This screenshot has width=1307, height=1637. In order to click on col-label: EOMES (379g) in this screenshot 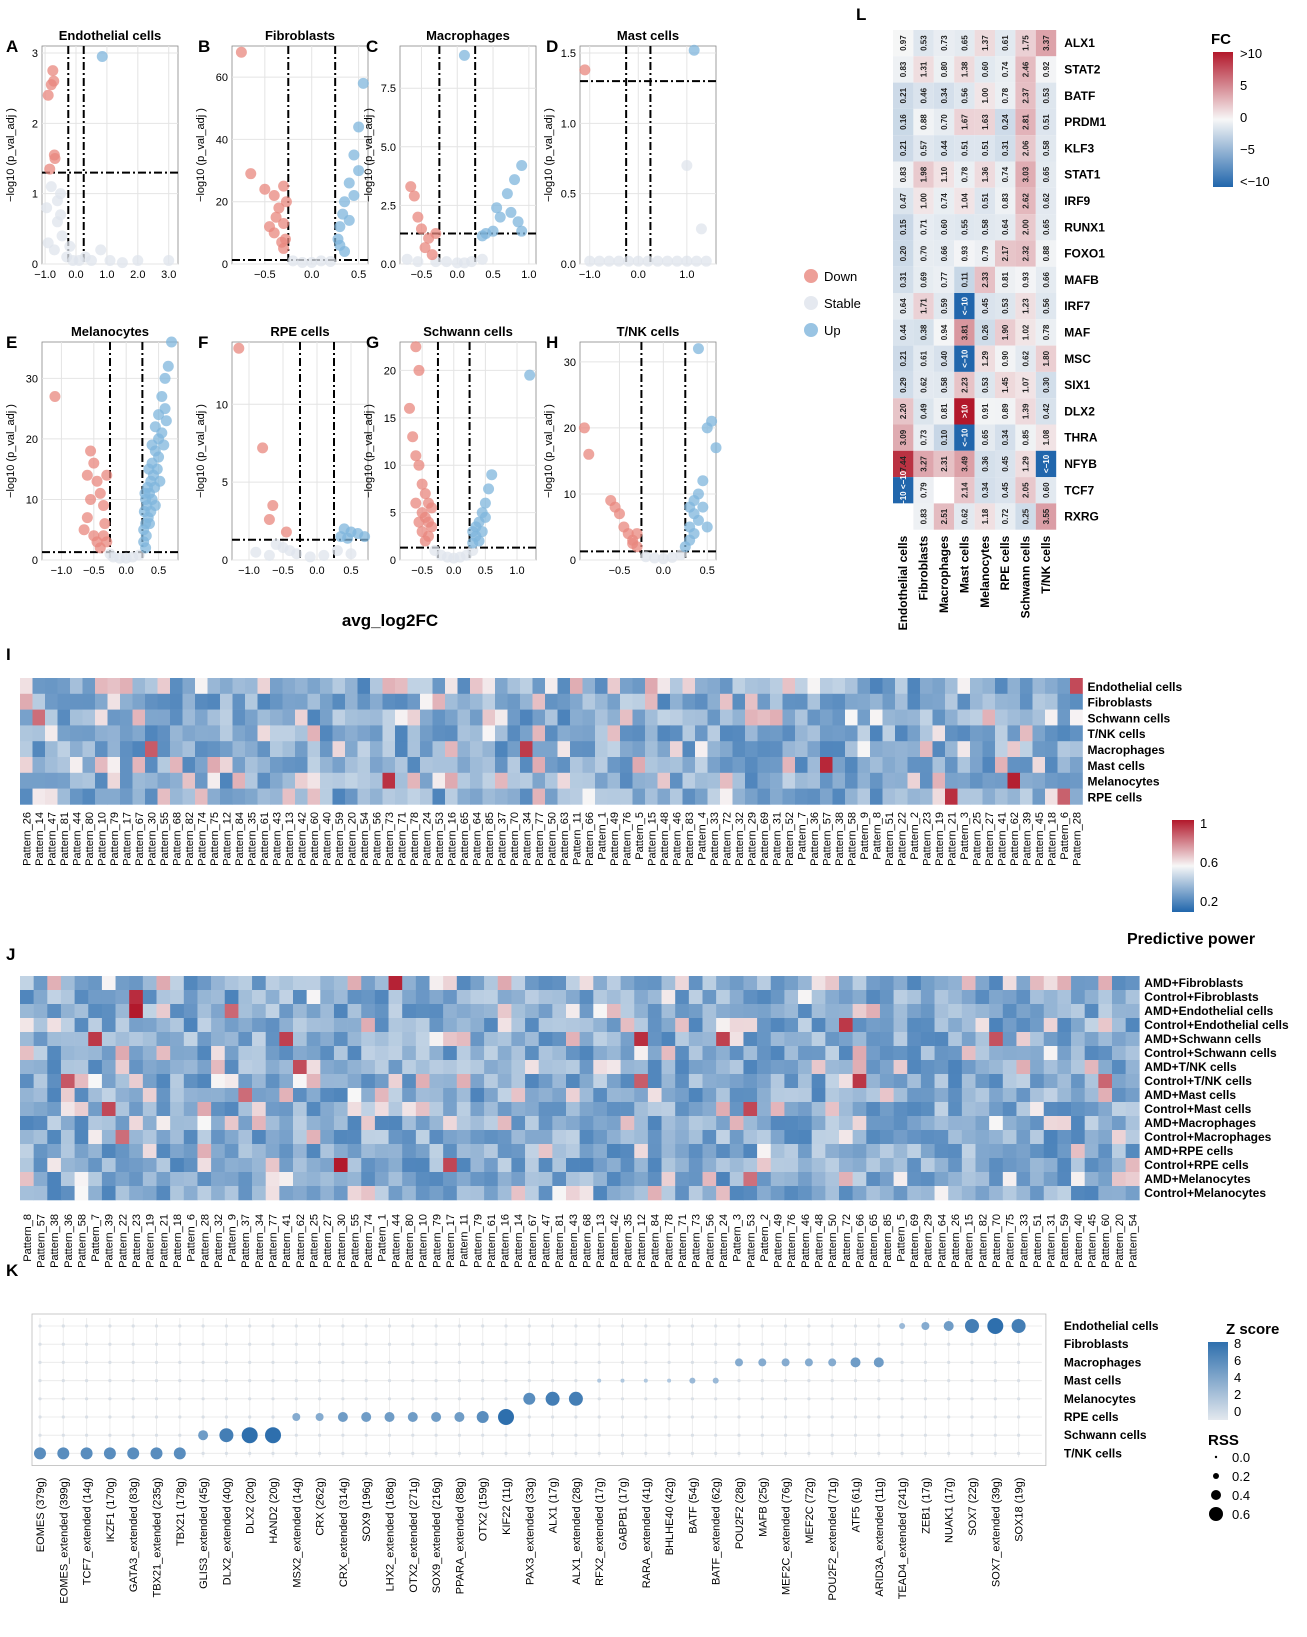, I will do `click(41, 1515)`.